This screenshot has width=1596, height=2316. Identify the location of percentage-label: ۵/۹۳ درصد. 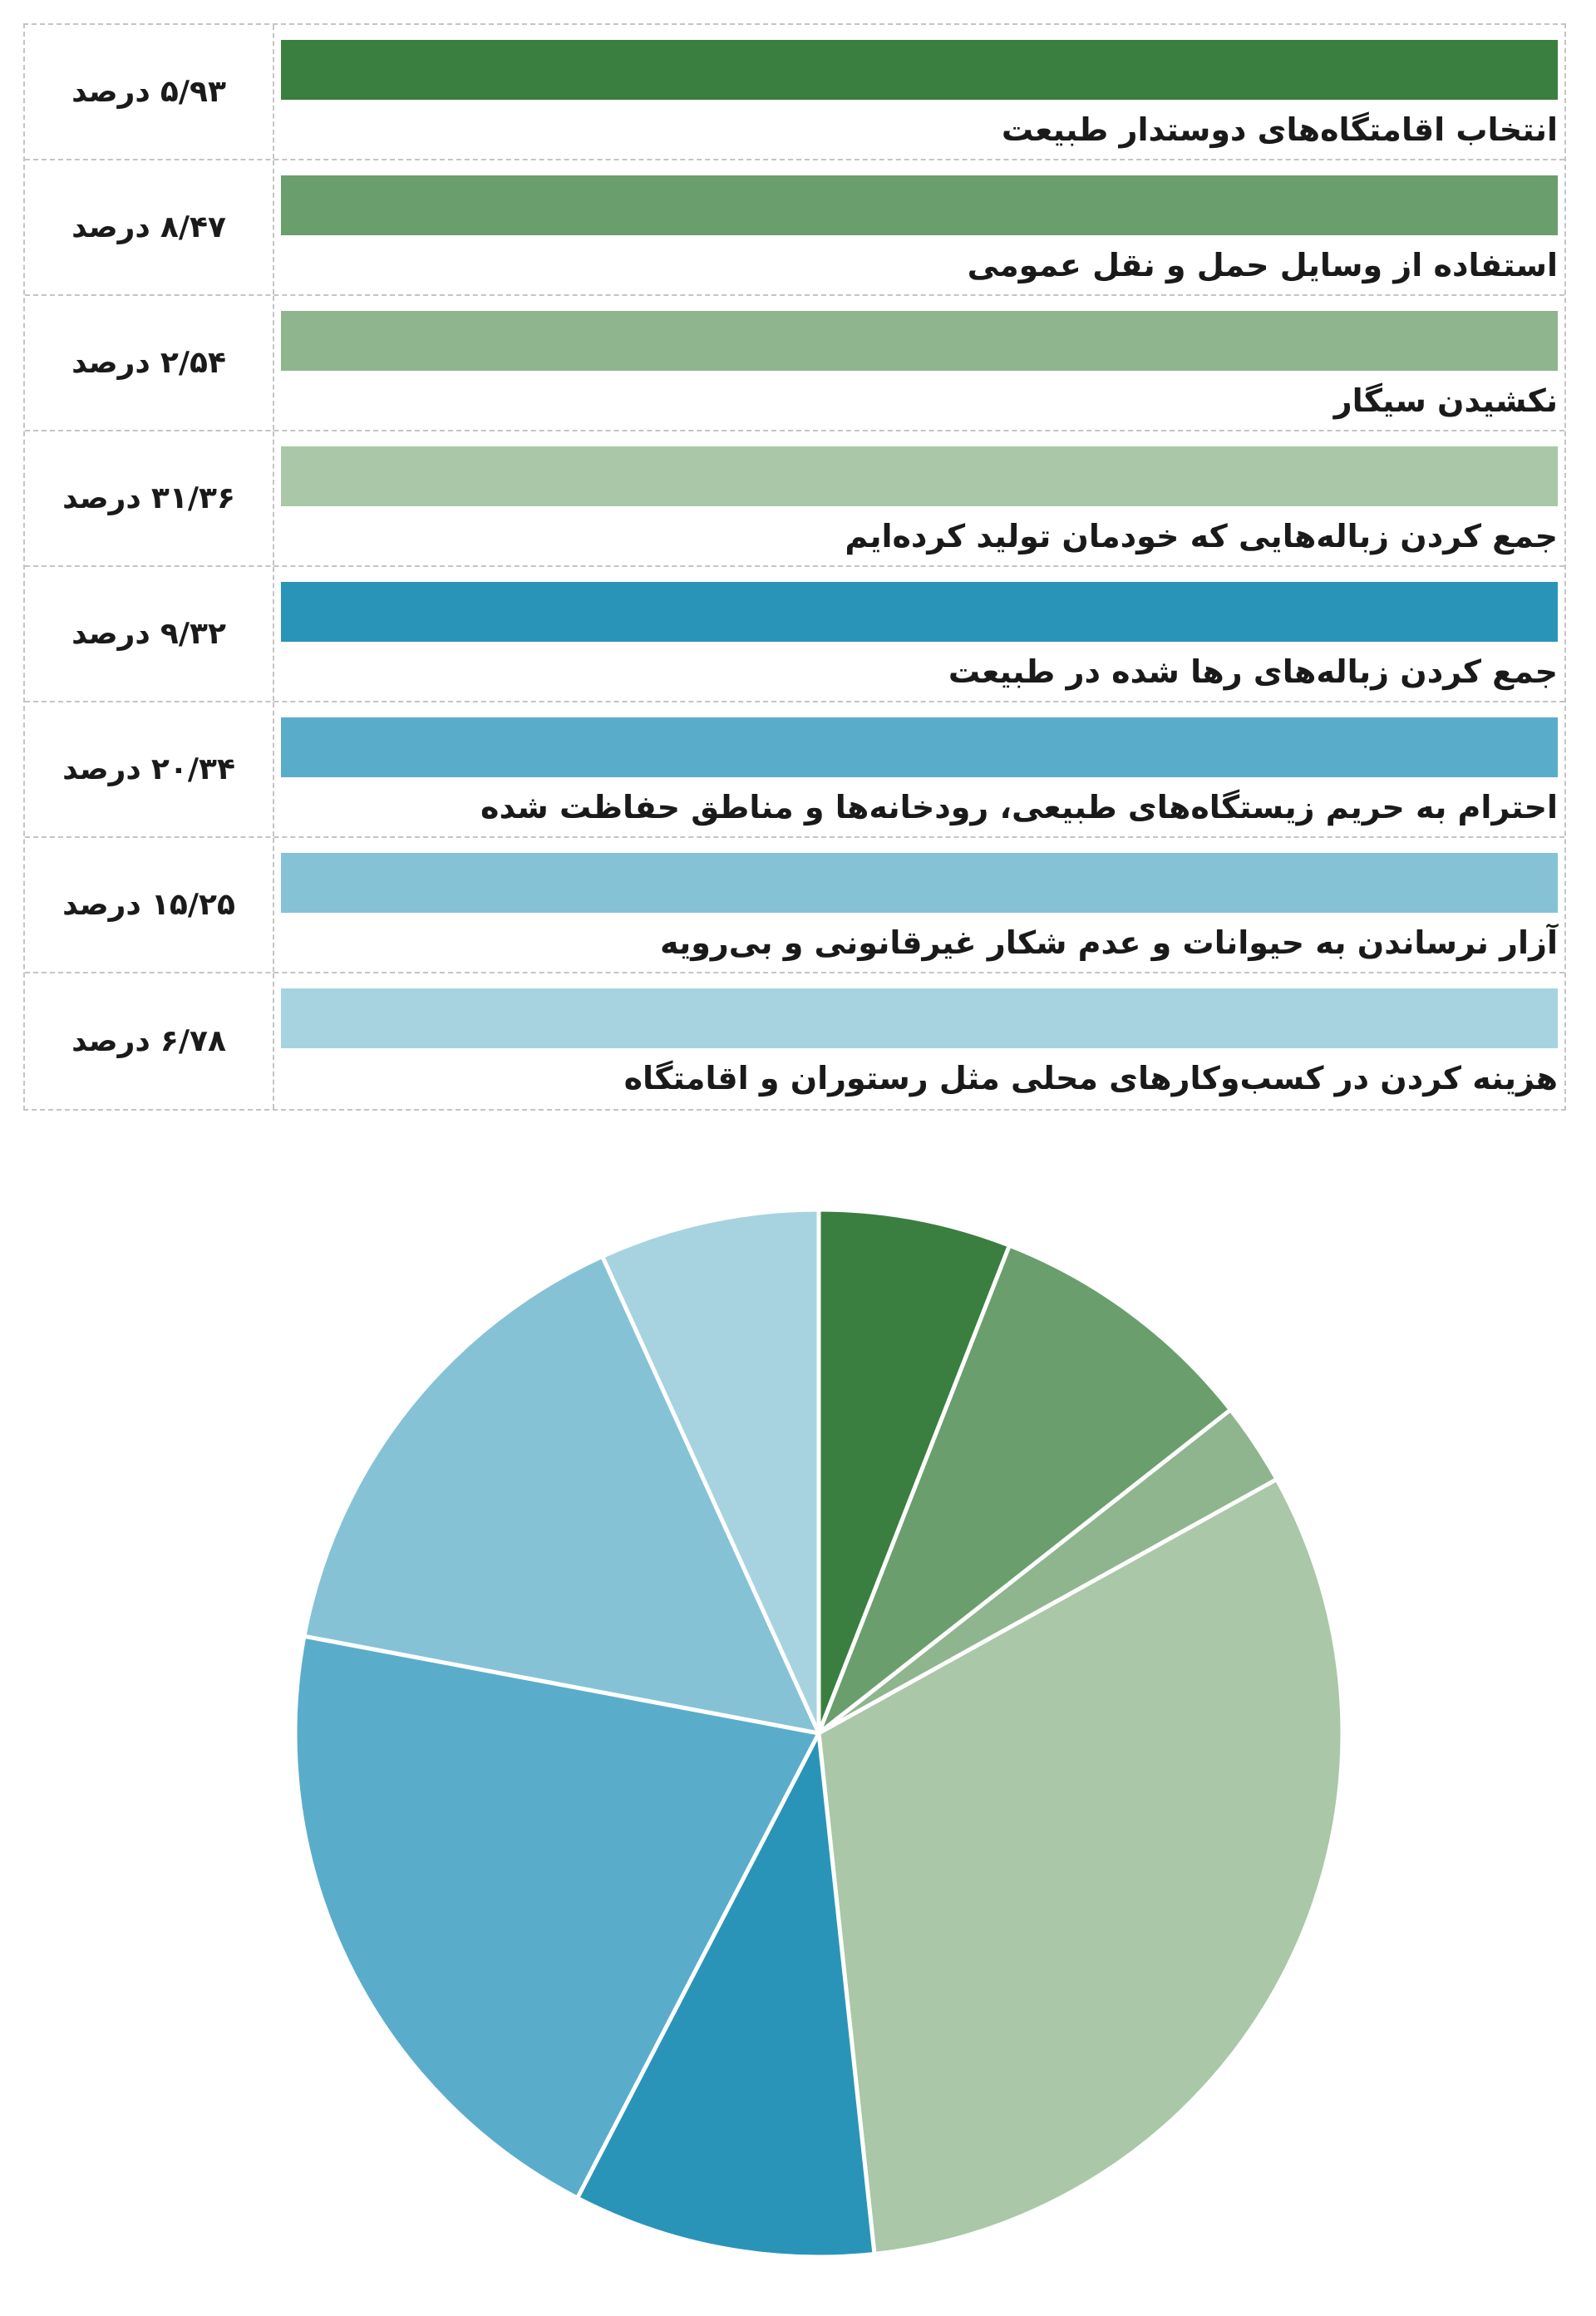
(149, 92).